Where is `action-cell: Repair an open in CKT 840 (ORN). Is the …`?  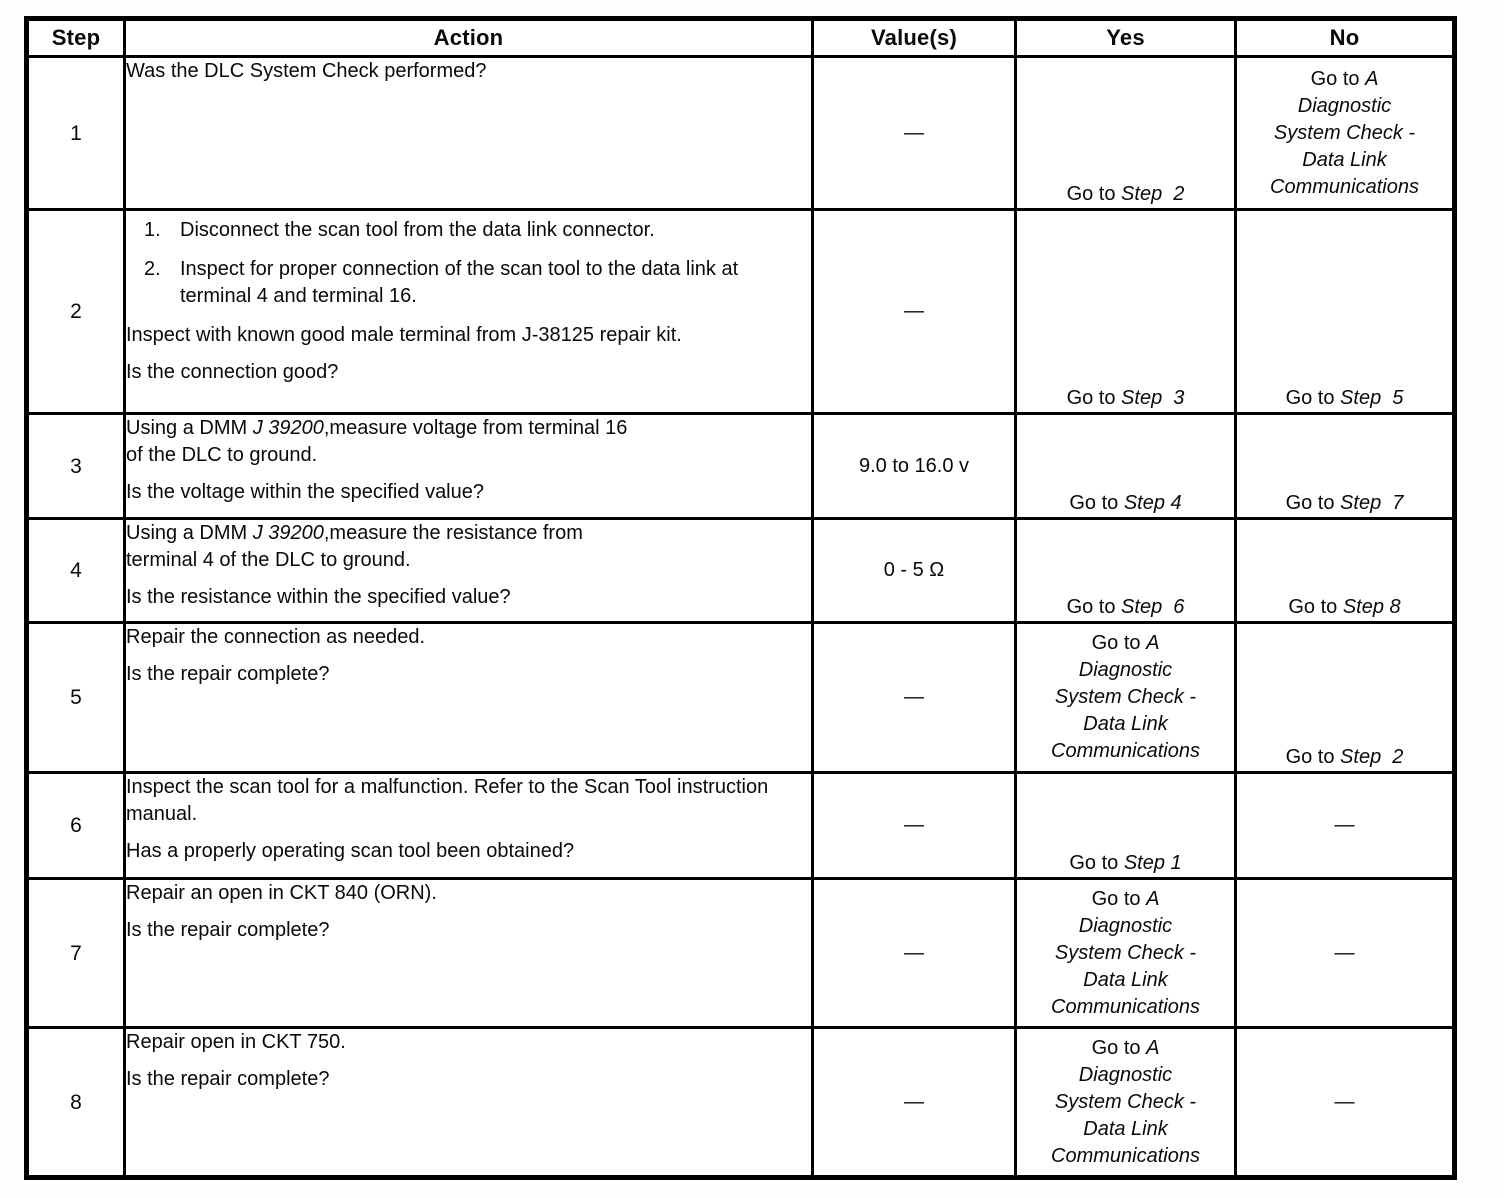
action-cell: Repair an open in CKT 840 (ORN). Is the … is located at coordinates (468, 953).